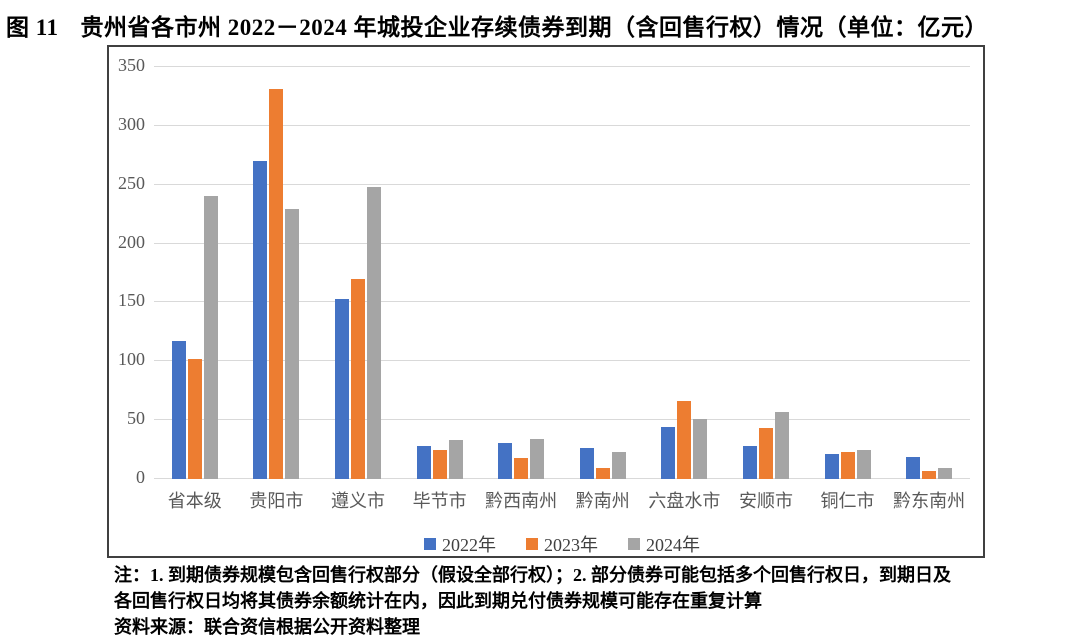 This screenshot has height=637, width=1080. I want to click on y-tick-label-50: 50, so click(136, 418).